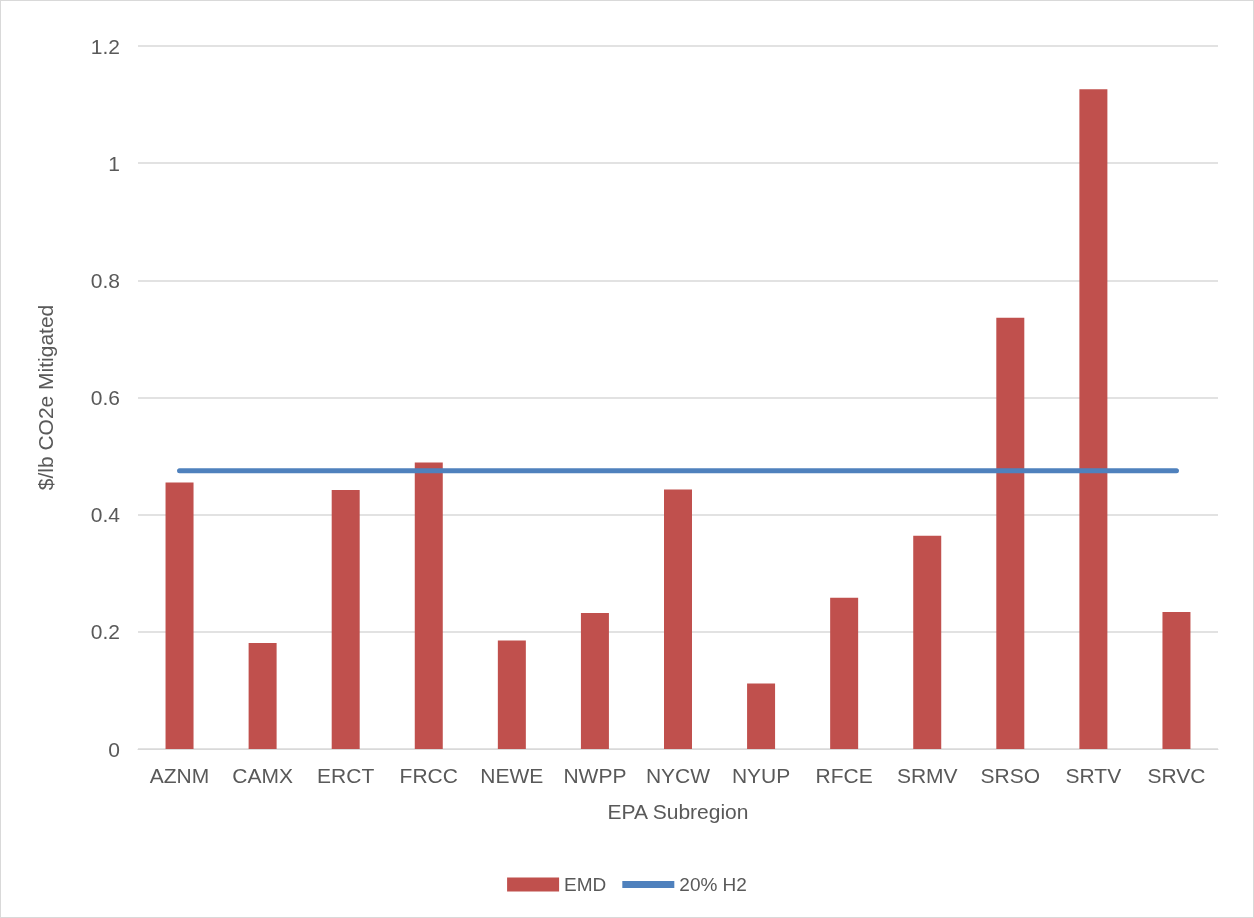 The height and width of the screenshot is (918, 1254). What do you see at coordinates (105, 632) in the screenshot?
I see `y-tick-label: 0.2` at bounding box center [105, 632].